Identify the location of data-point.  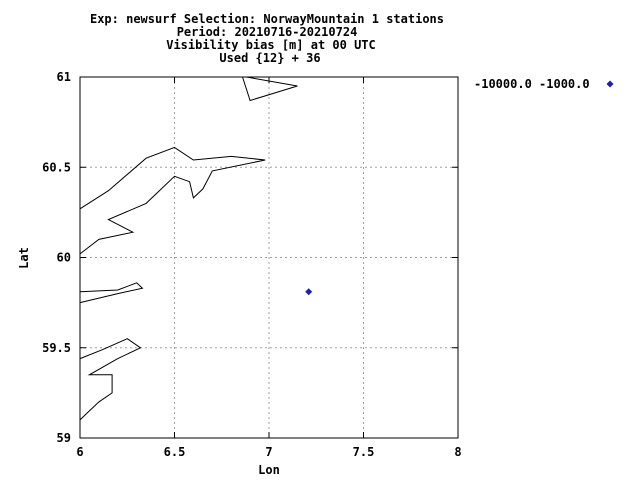
(309, 292).